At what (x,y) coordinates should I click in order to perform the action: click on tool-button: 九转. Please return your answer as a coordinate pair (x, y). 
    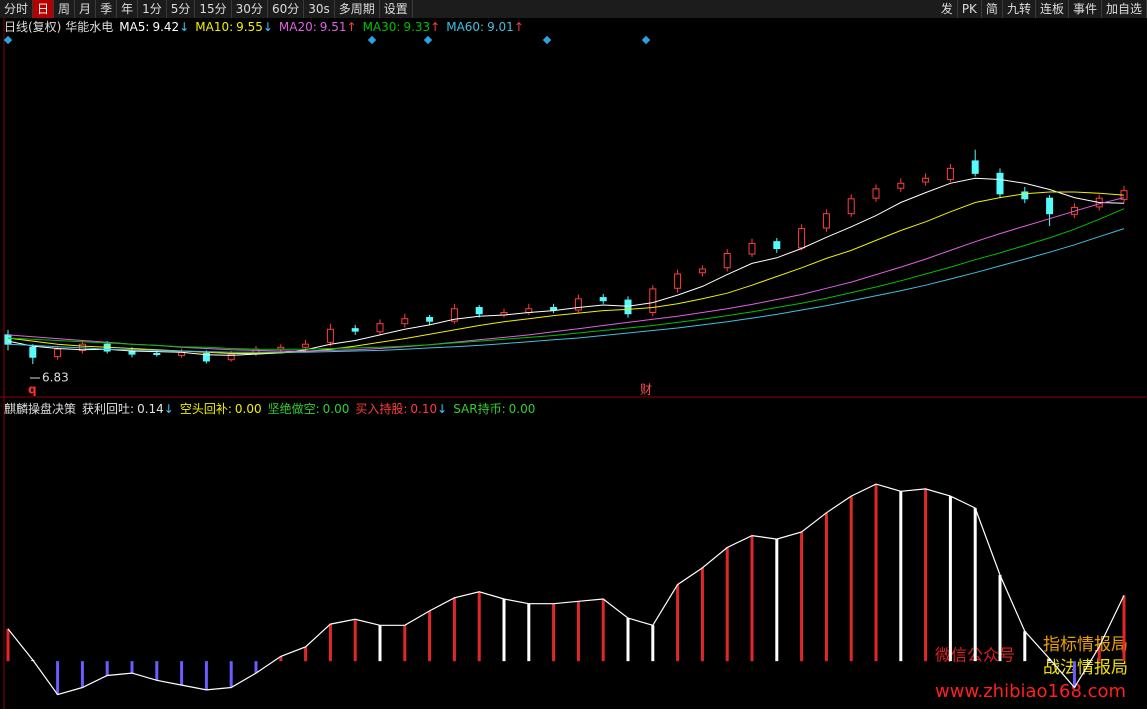
    Looking at the image, I should click on (1019, 9).